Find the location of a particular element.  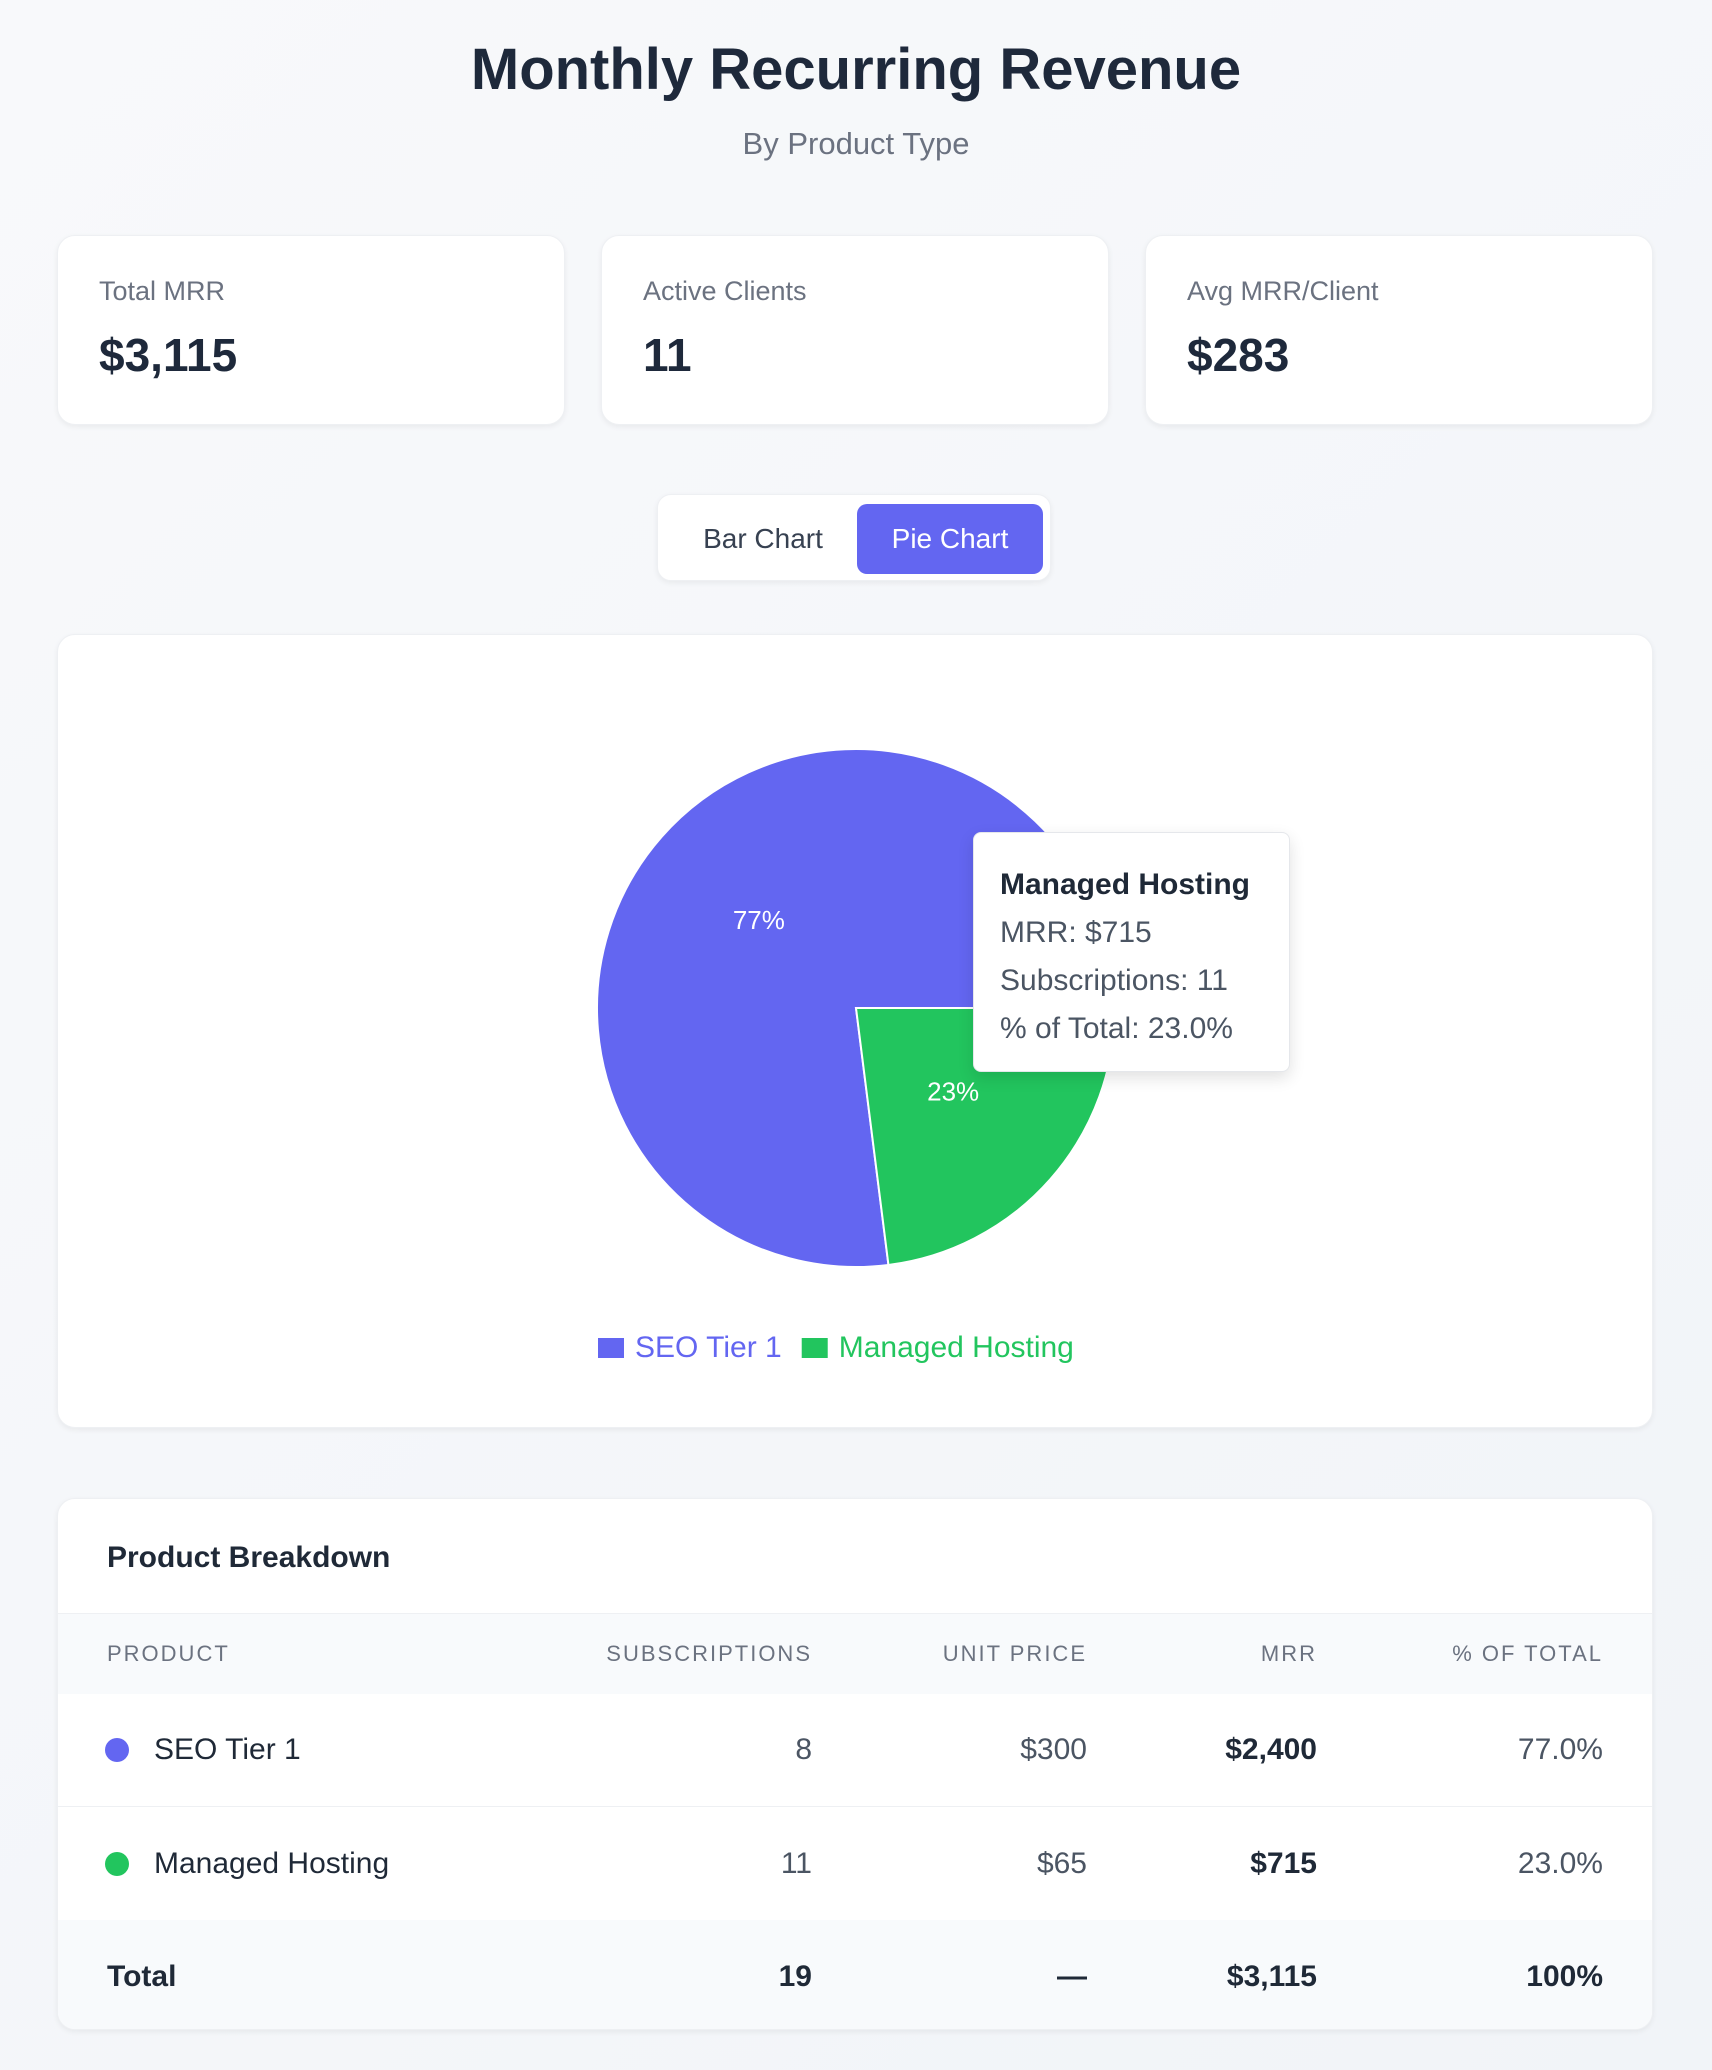

legend-label: Managed Hosting is located at coordinates (956, 1347).